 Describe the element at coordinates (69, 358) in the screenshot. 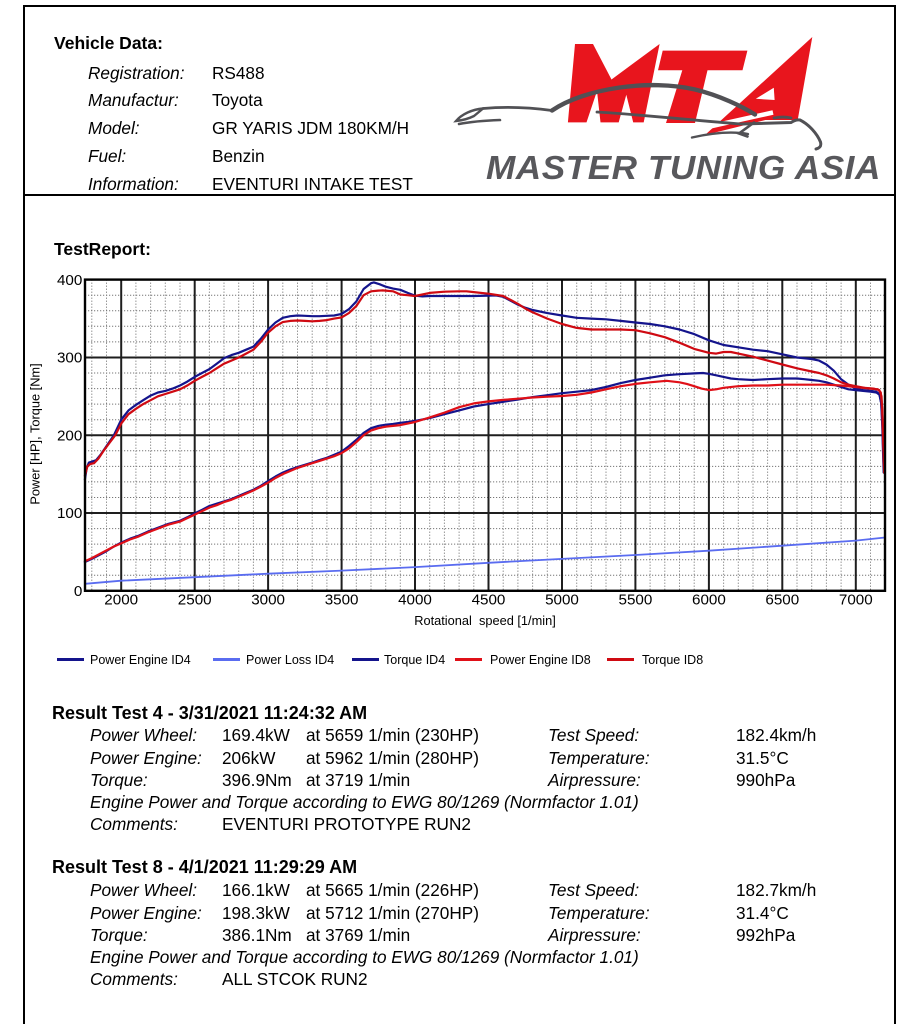

I see `svg-text: 300` at that location.